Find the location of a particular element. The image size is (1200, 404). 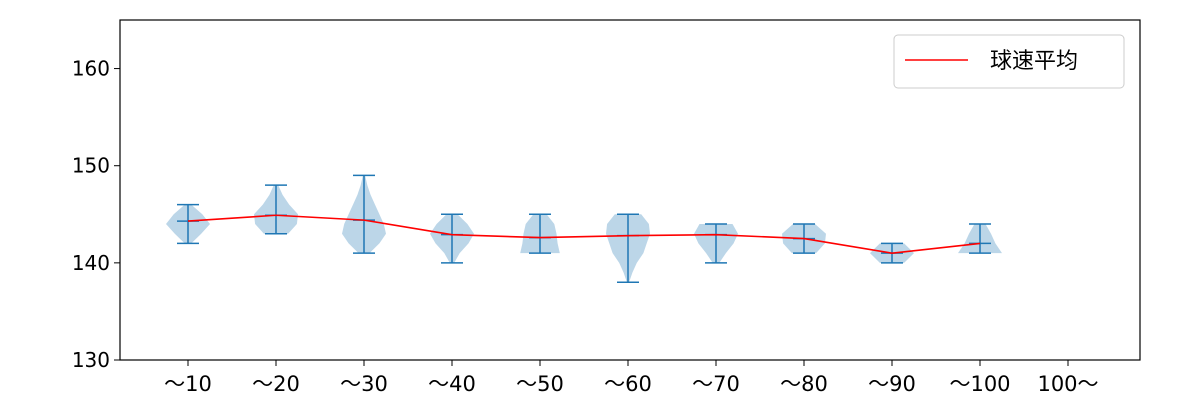

y-tick-label: 130 is located at coordinates (91, 360).